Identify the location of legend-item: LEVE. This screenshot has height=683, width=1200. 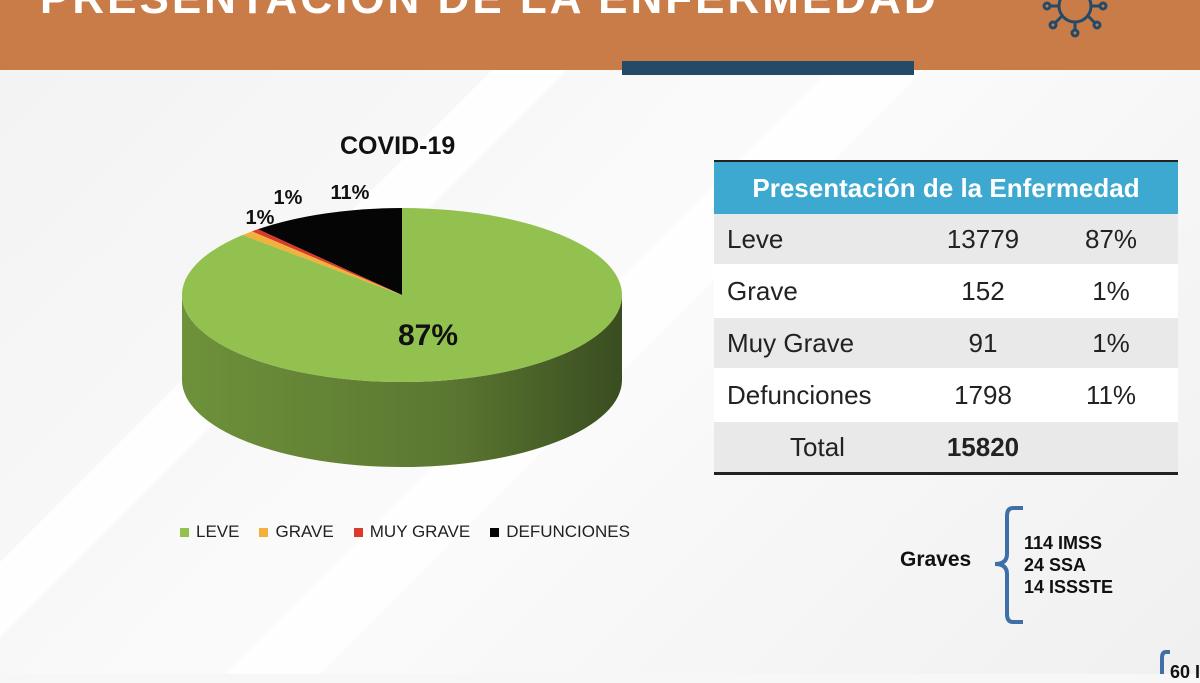
(209, 532).